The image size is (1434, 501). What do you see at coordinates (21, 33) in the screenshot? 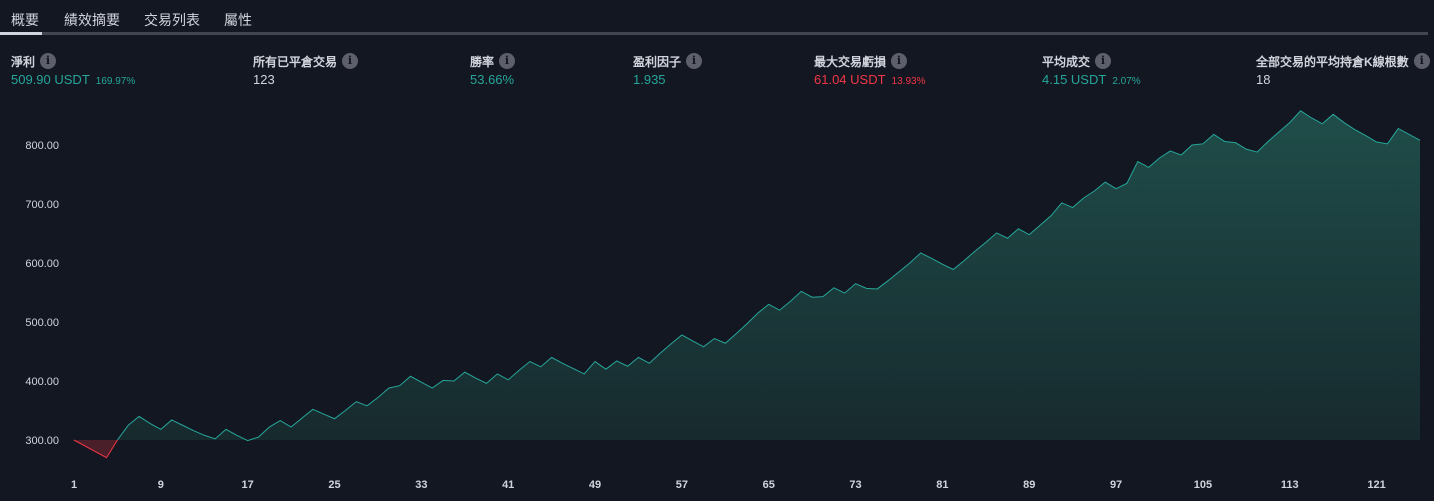
I see `tab-active-indicator` at bounding box center [21, 33].